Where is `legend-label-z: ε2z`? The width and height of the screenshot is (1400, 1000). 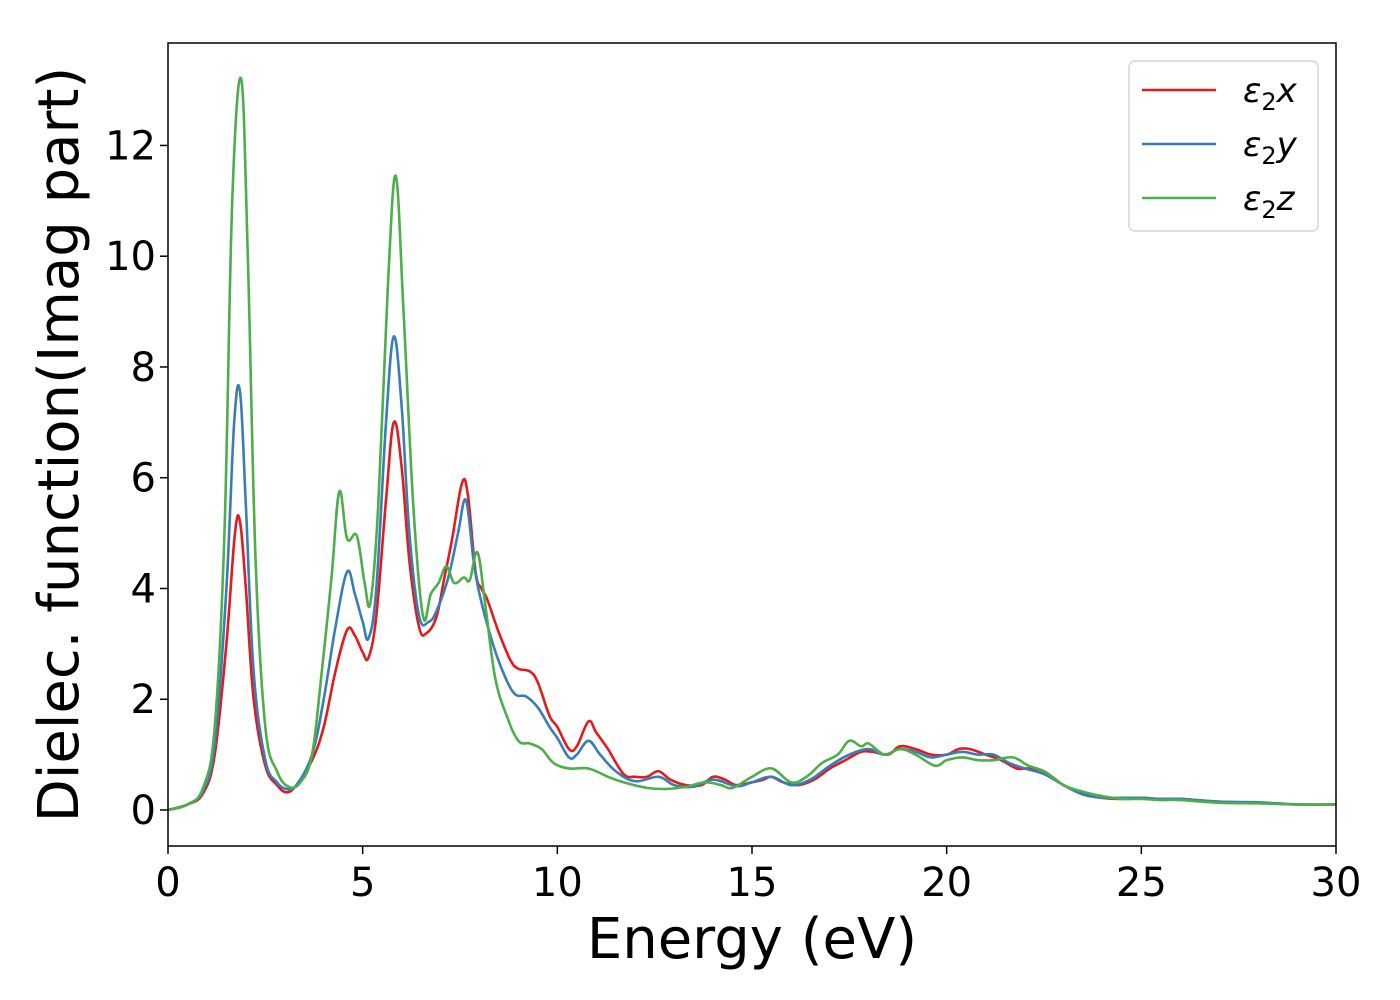
legend-label-z: ε2z is located at coordinates (1269, 201).